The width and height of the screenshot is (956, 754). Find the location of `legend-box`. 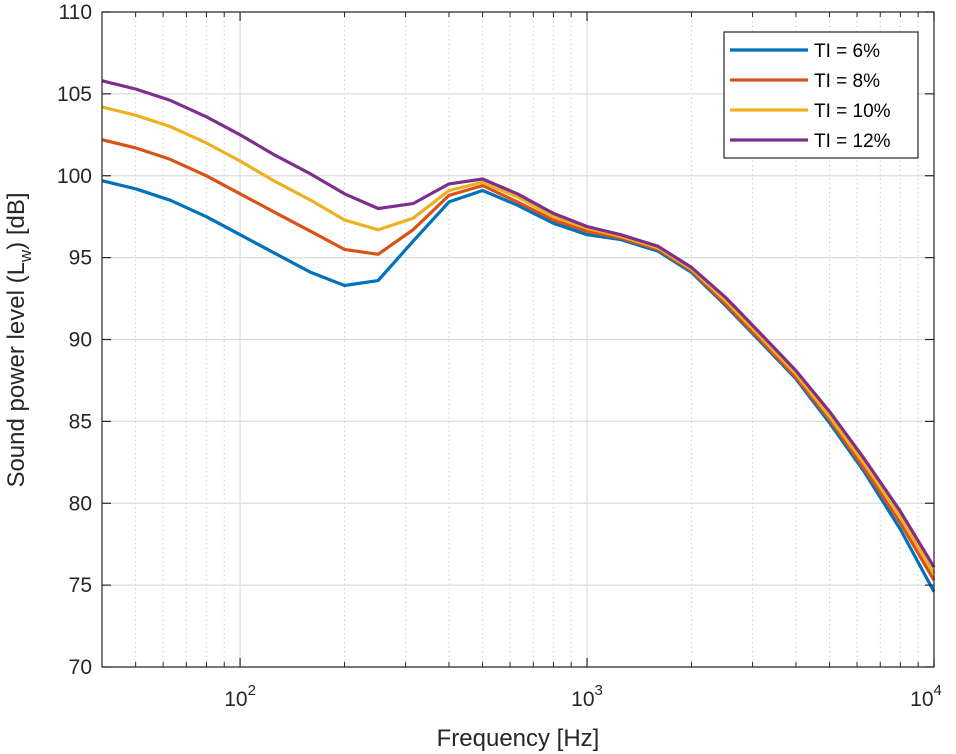

legend-box is located at coordinates (821, 95).